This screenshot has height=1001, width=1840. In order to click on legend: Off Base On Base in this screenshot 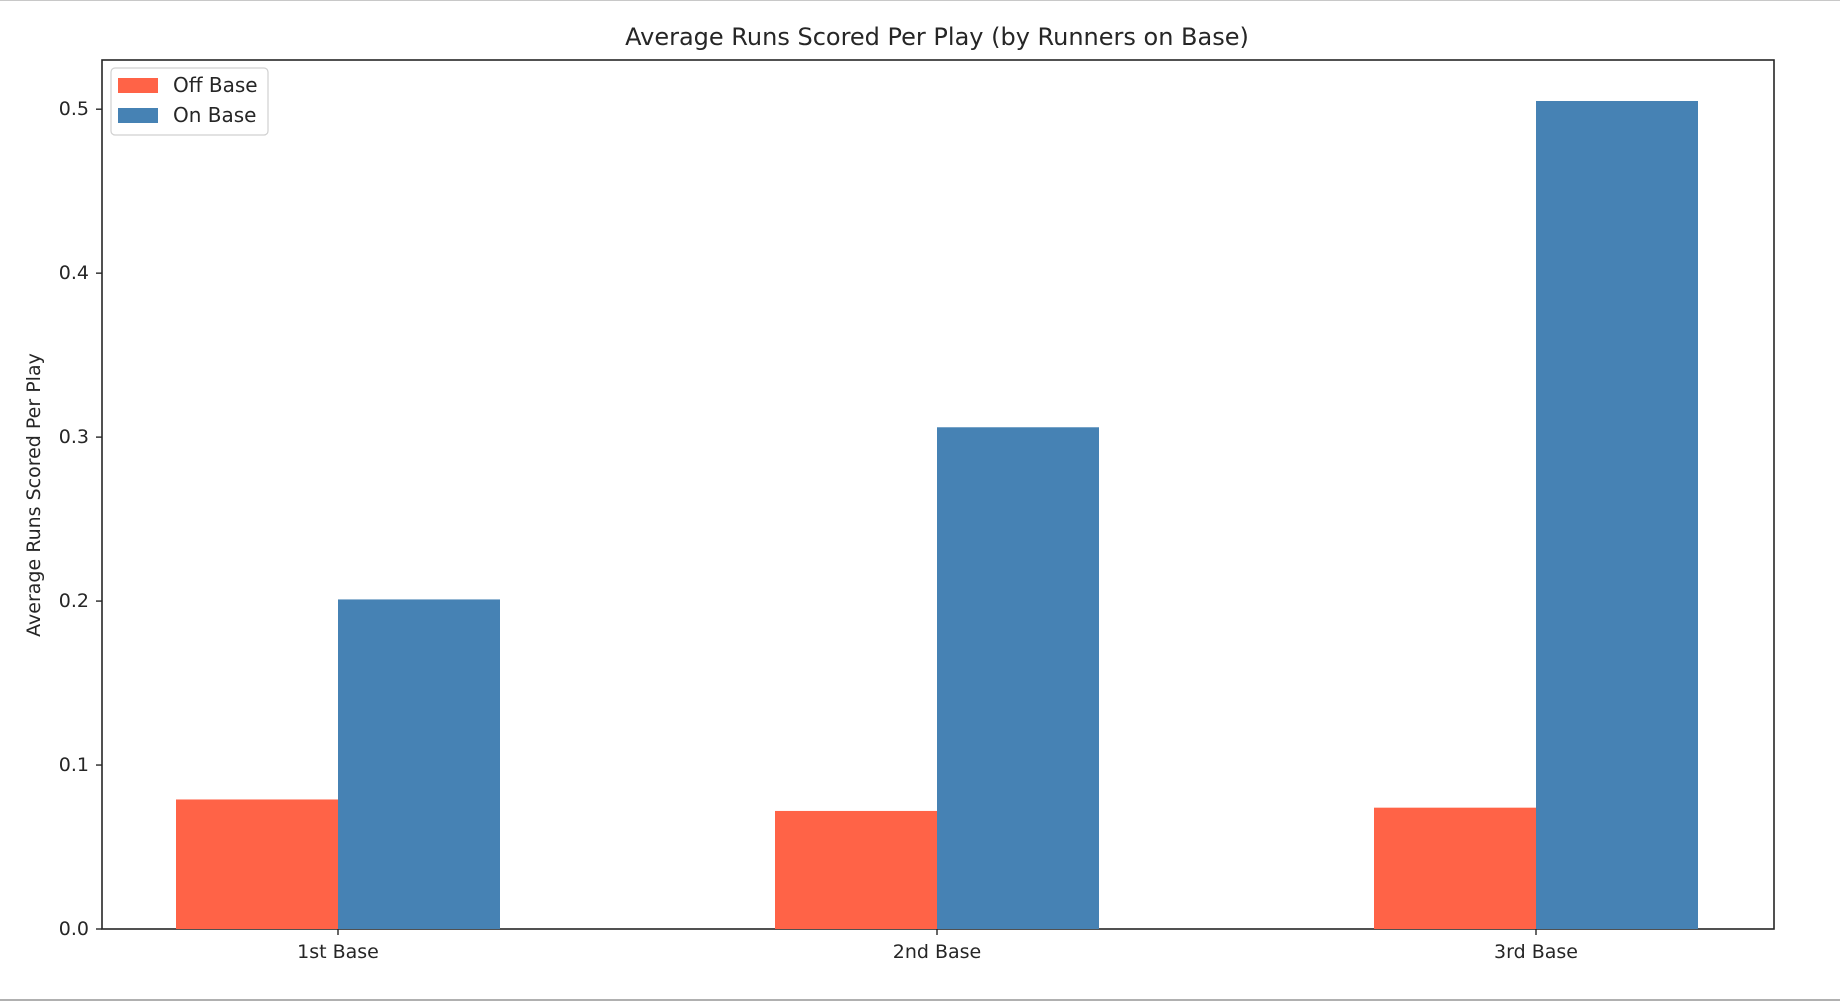, I will do `click(189, 101)`.